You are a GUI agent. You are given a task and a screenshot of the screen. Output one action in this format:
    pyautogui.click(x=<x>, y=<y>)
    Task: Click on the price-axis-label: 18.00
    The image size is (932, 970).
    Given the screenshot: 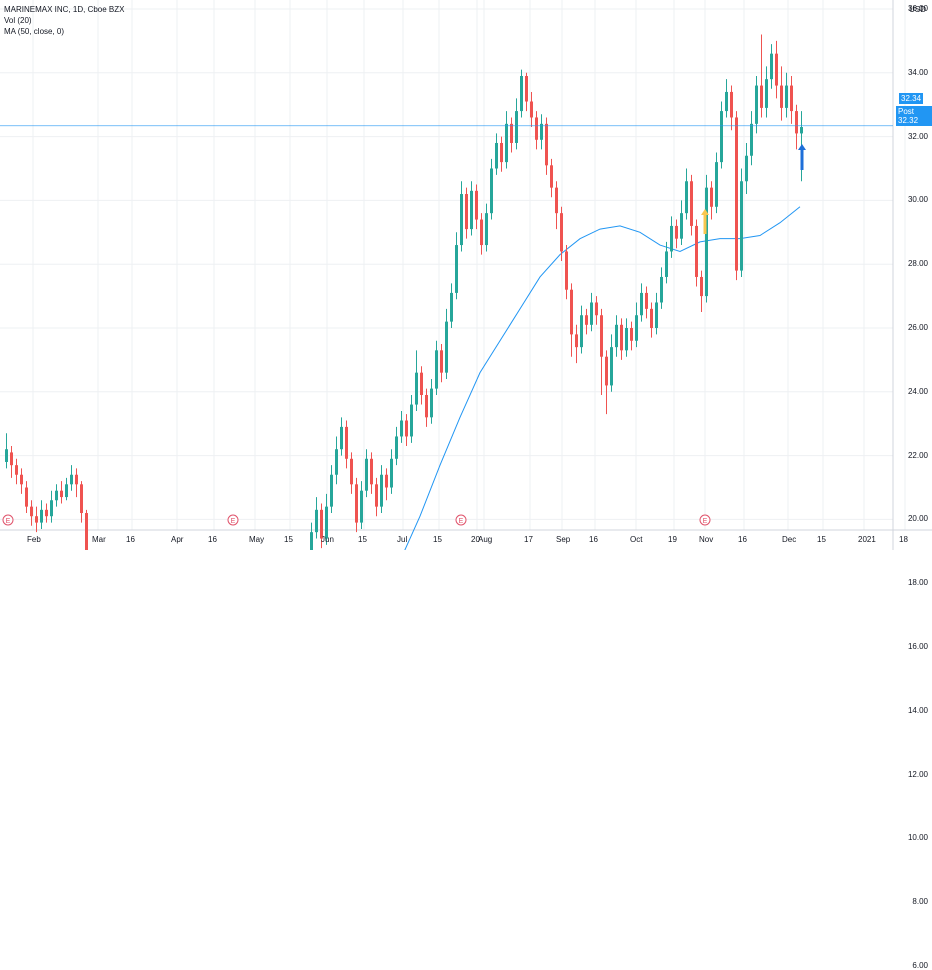 What is the action you would take?
    pyautogui.click(x=917, y=583)
    